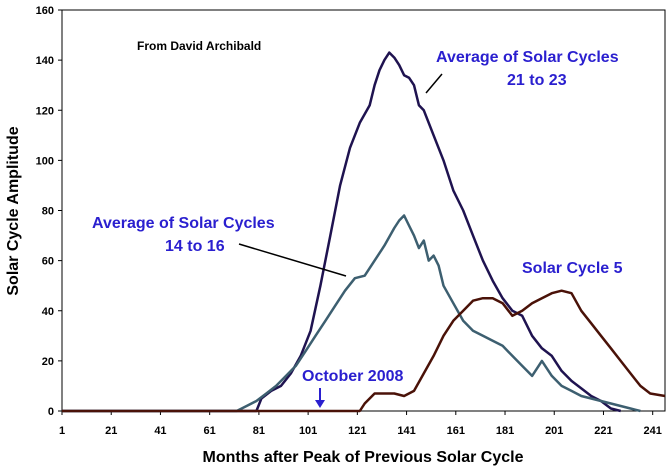  What do you see at coordinates (160, 431) in the screenshot?
I see `x-tick-label: 41` at bounding box center [160, 431].